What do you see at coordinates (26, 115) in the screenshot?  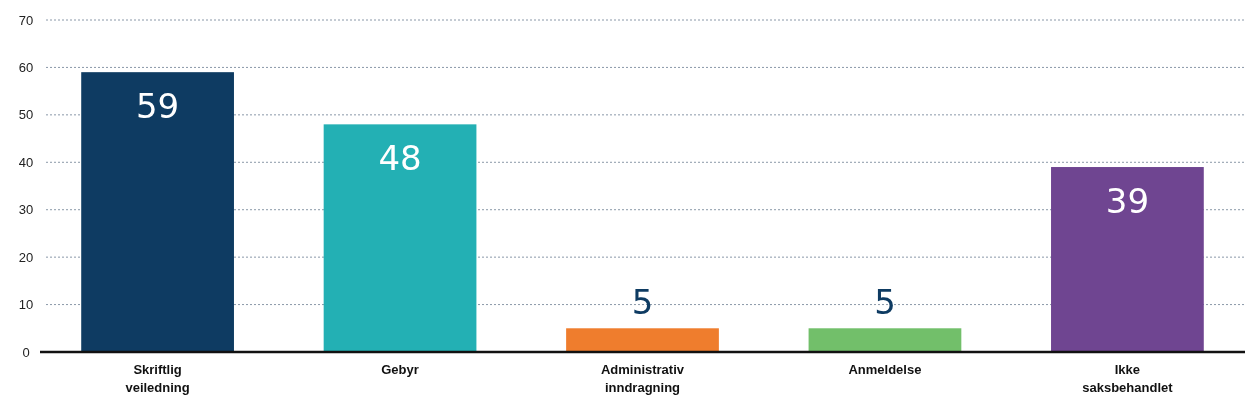 I see `y-tick-label: 50` at bounding box center [26, 115].